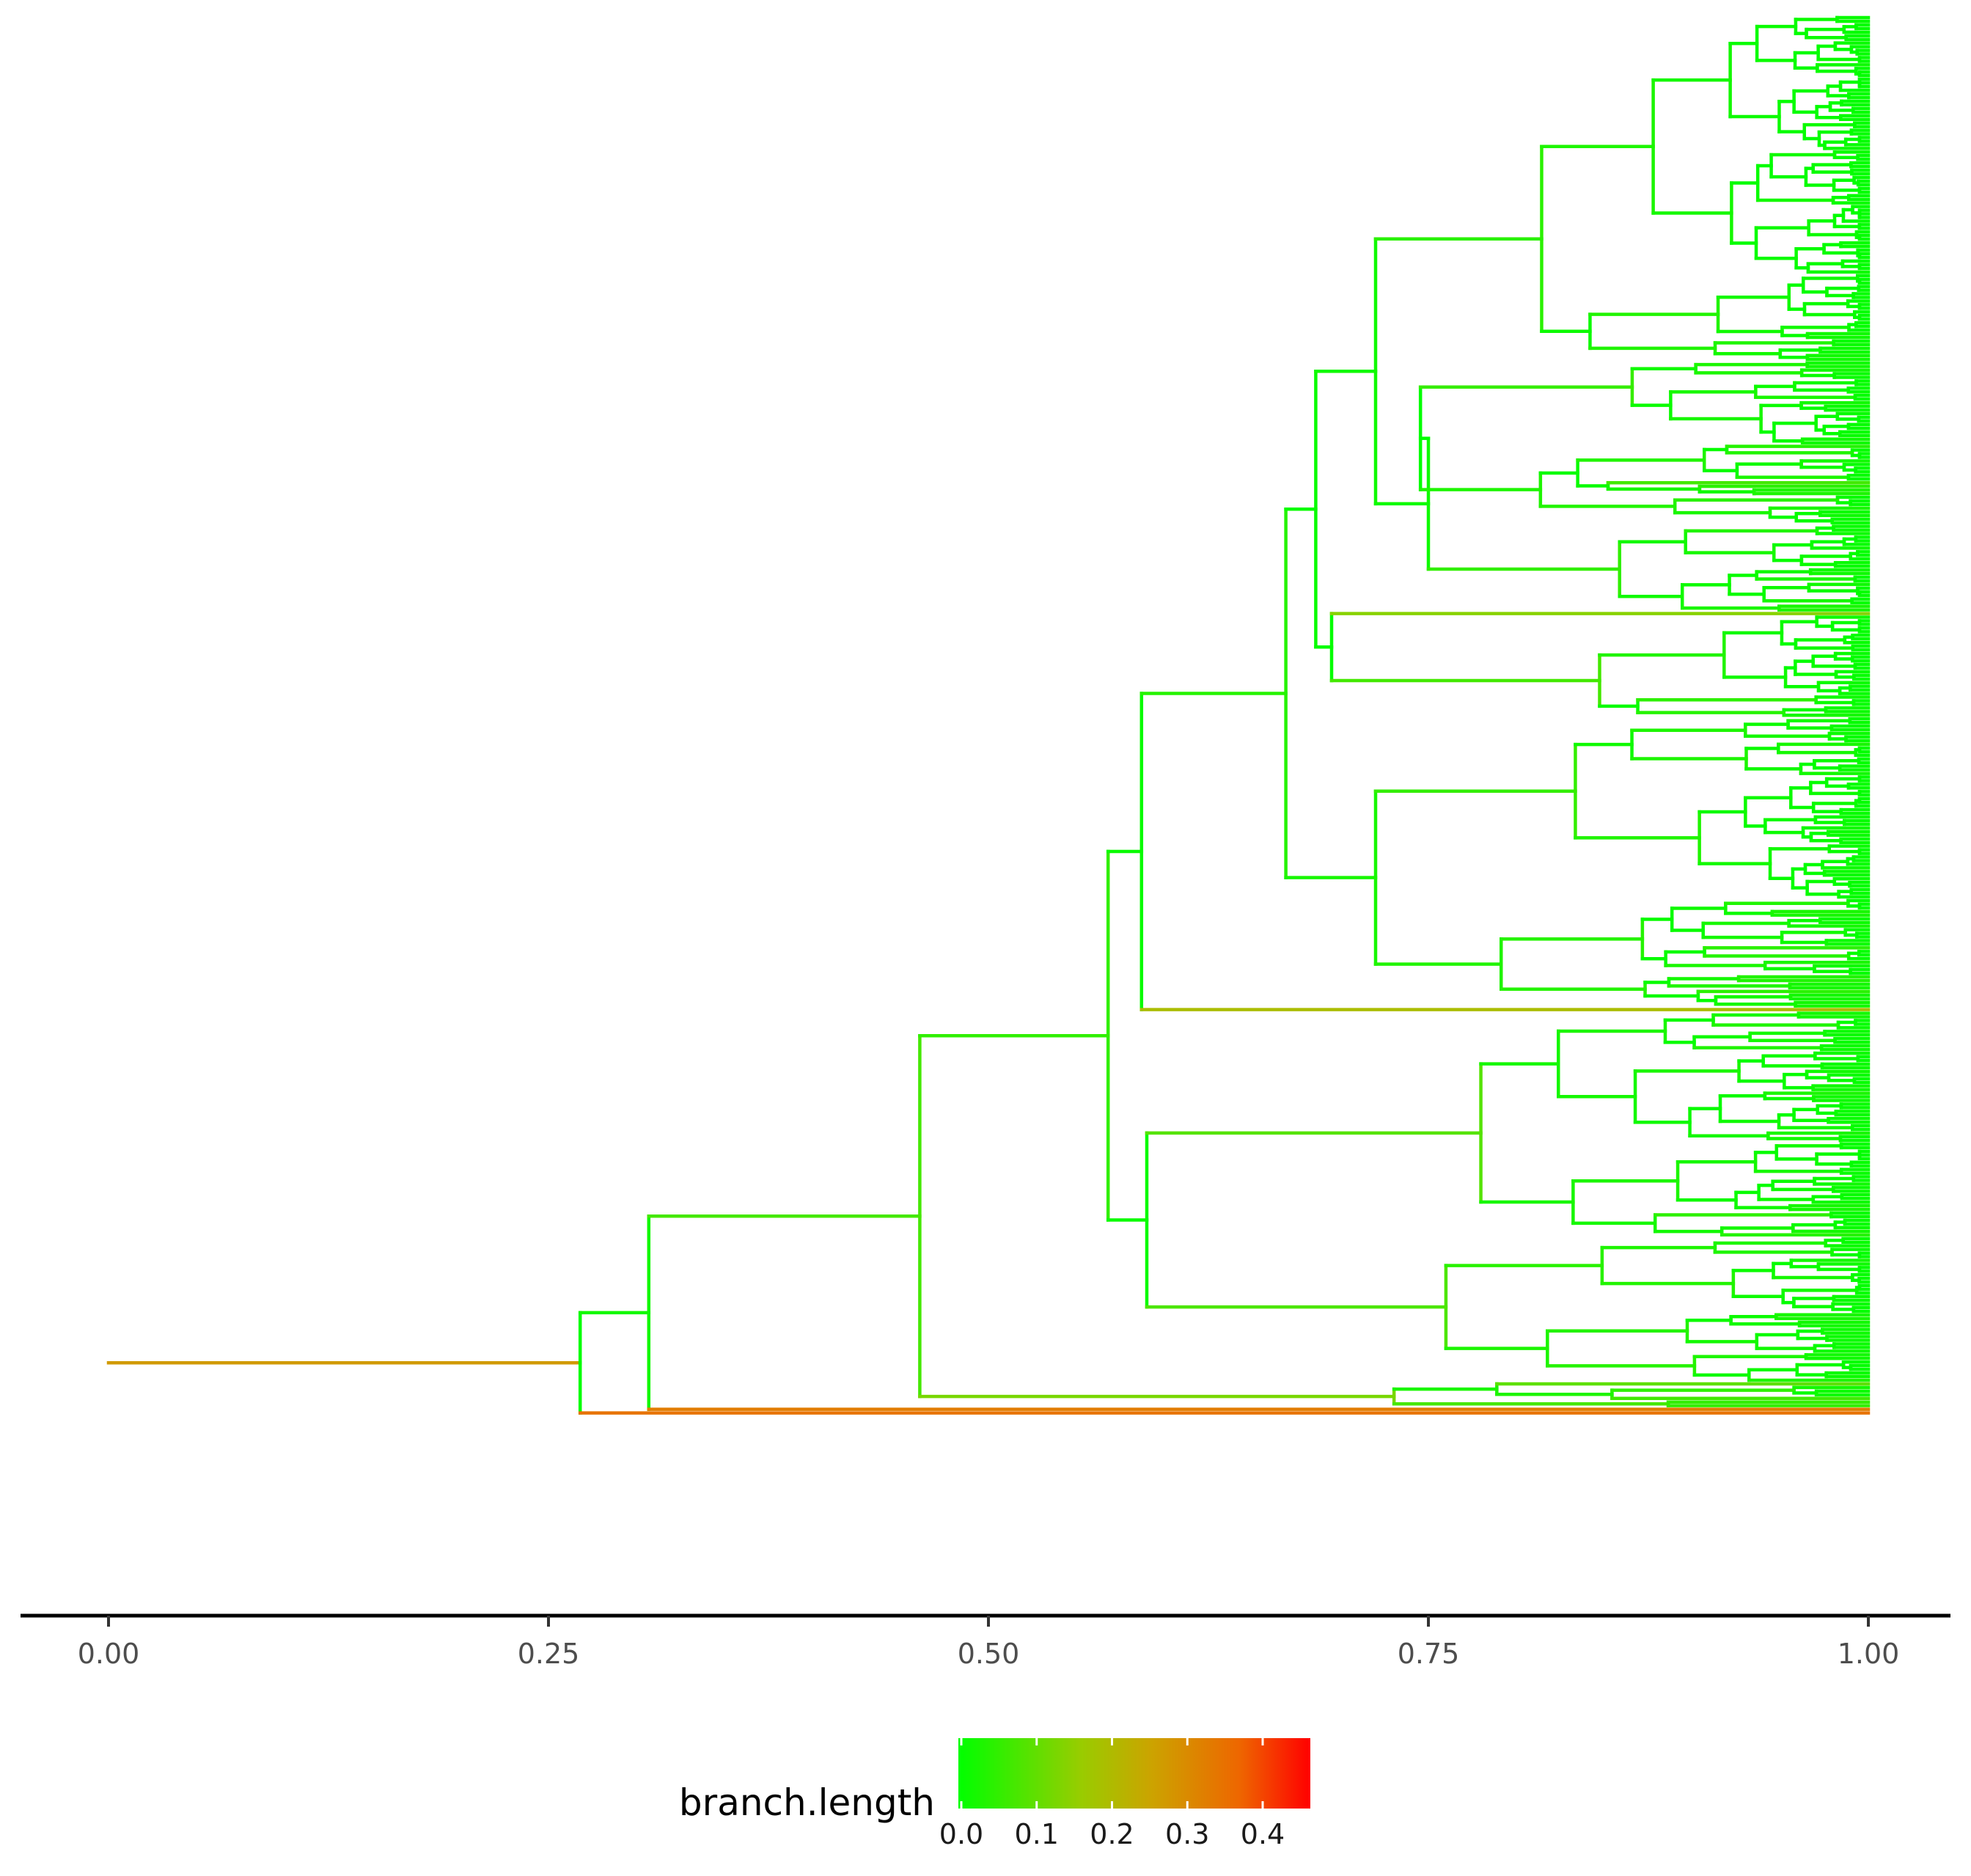 Image resolution: width=1971 pixels, height=1876 pixels. I want to click on x-tick-label: 1.00, so click(1869, 1654).